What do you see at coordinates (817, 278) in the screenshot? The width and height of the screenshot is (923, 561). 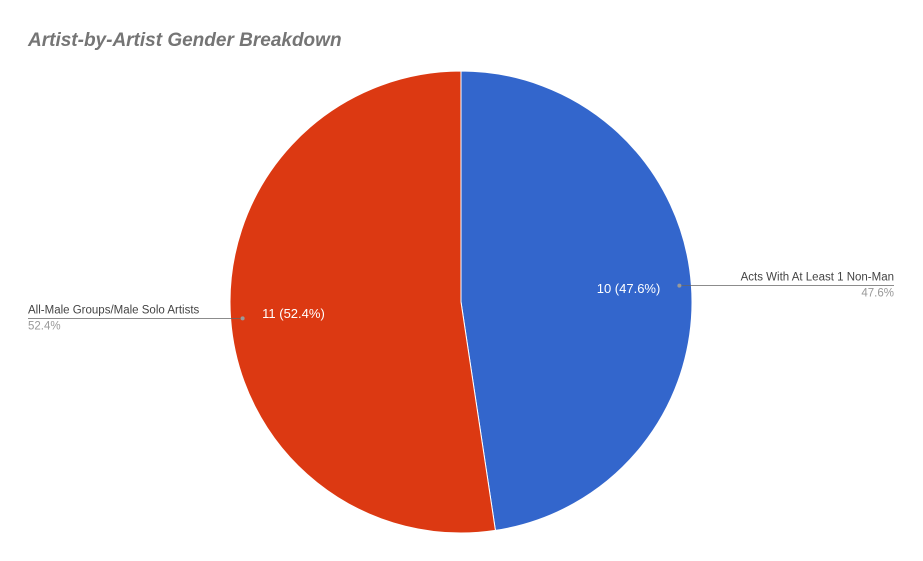 I see `legend-label: Acts With At Least 1 Non-Man` at bounding box center [817, 278].